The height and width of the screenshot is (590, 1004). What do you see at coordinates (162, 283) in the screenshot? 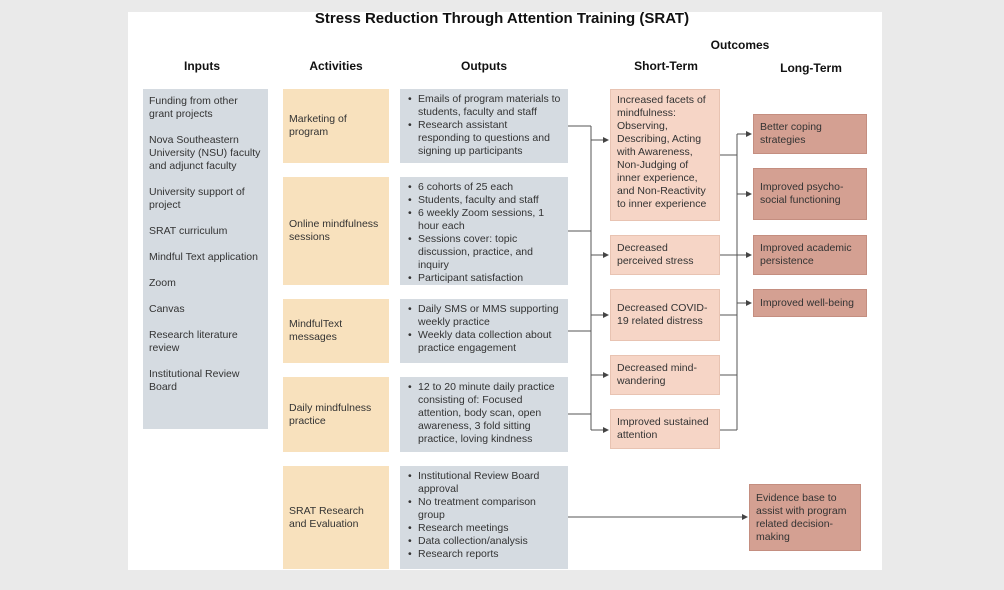
I see `input-item: Zoom` at bounding box center [162, 283].